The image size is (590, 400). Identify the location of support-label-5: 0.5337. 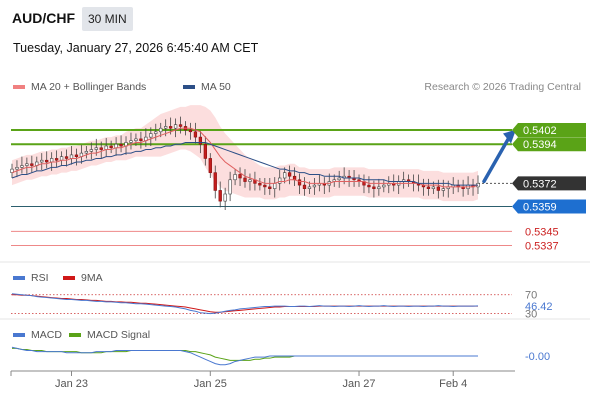
(542, 247).